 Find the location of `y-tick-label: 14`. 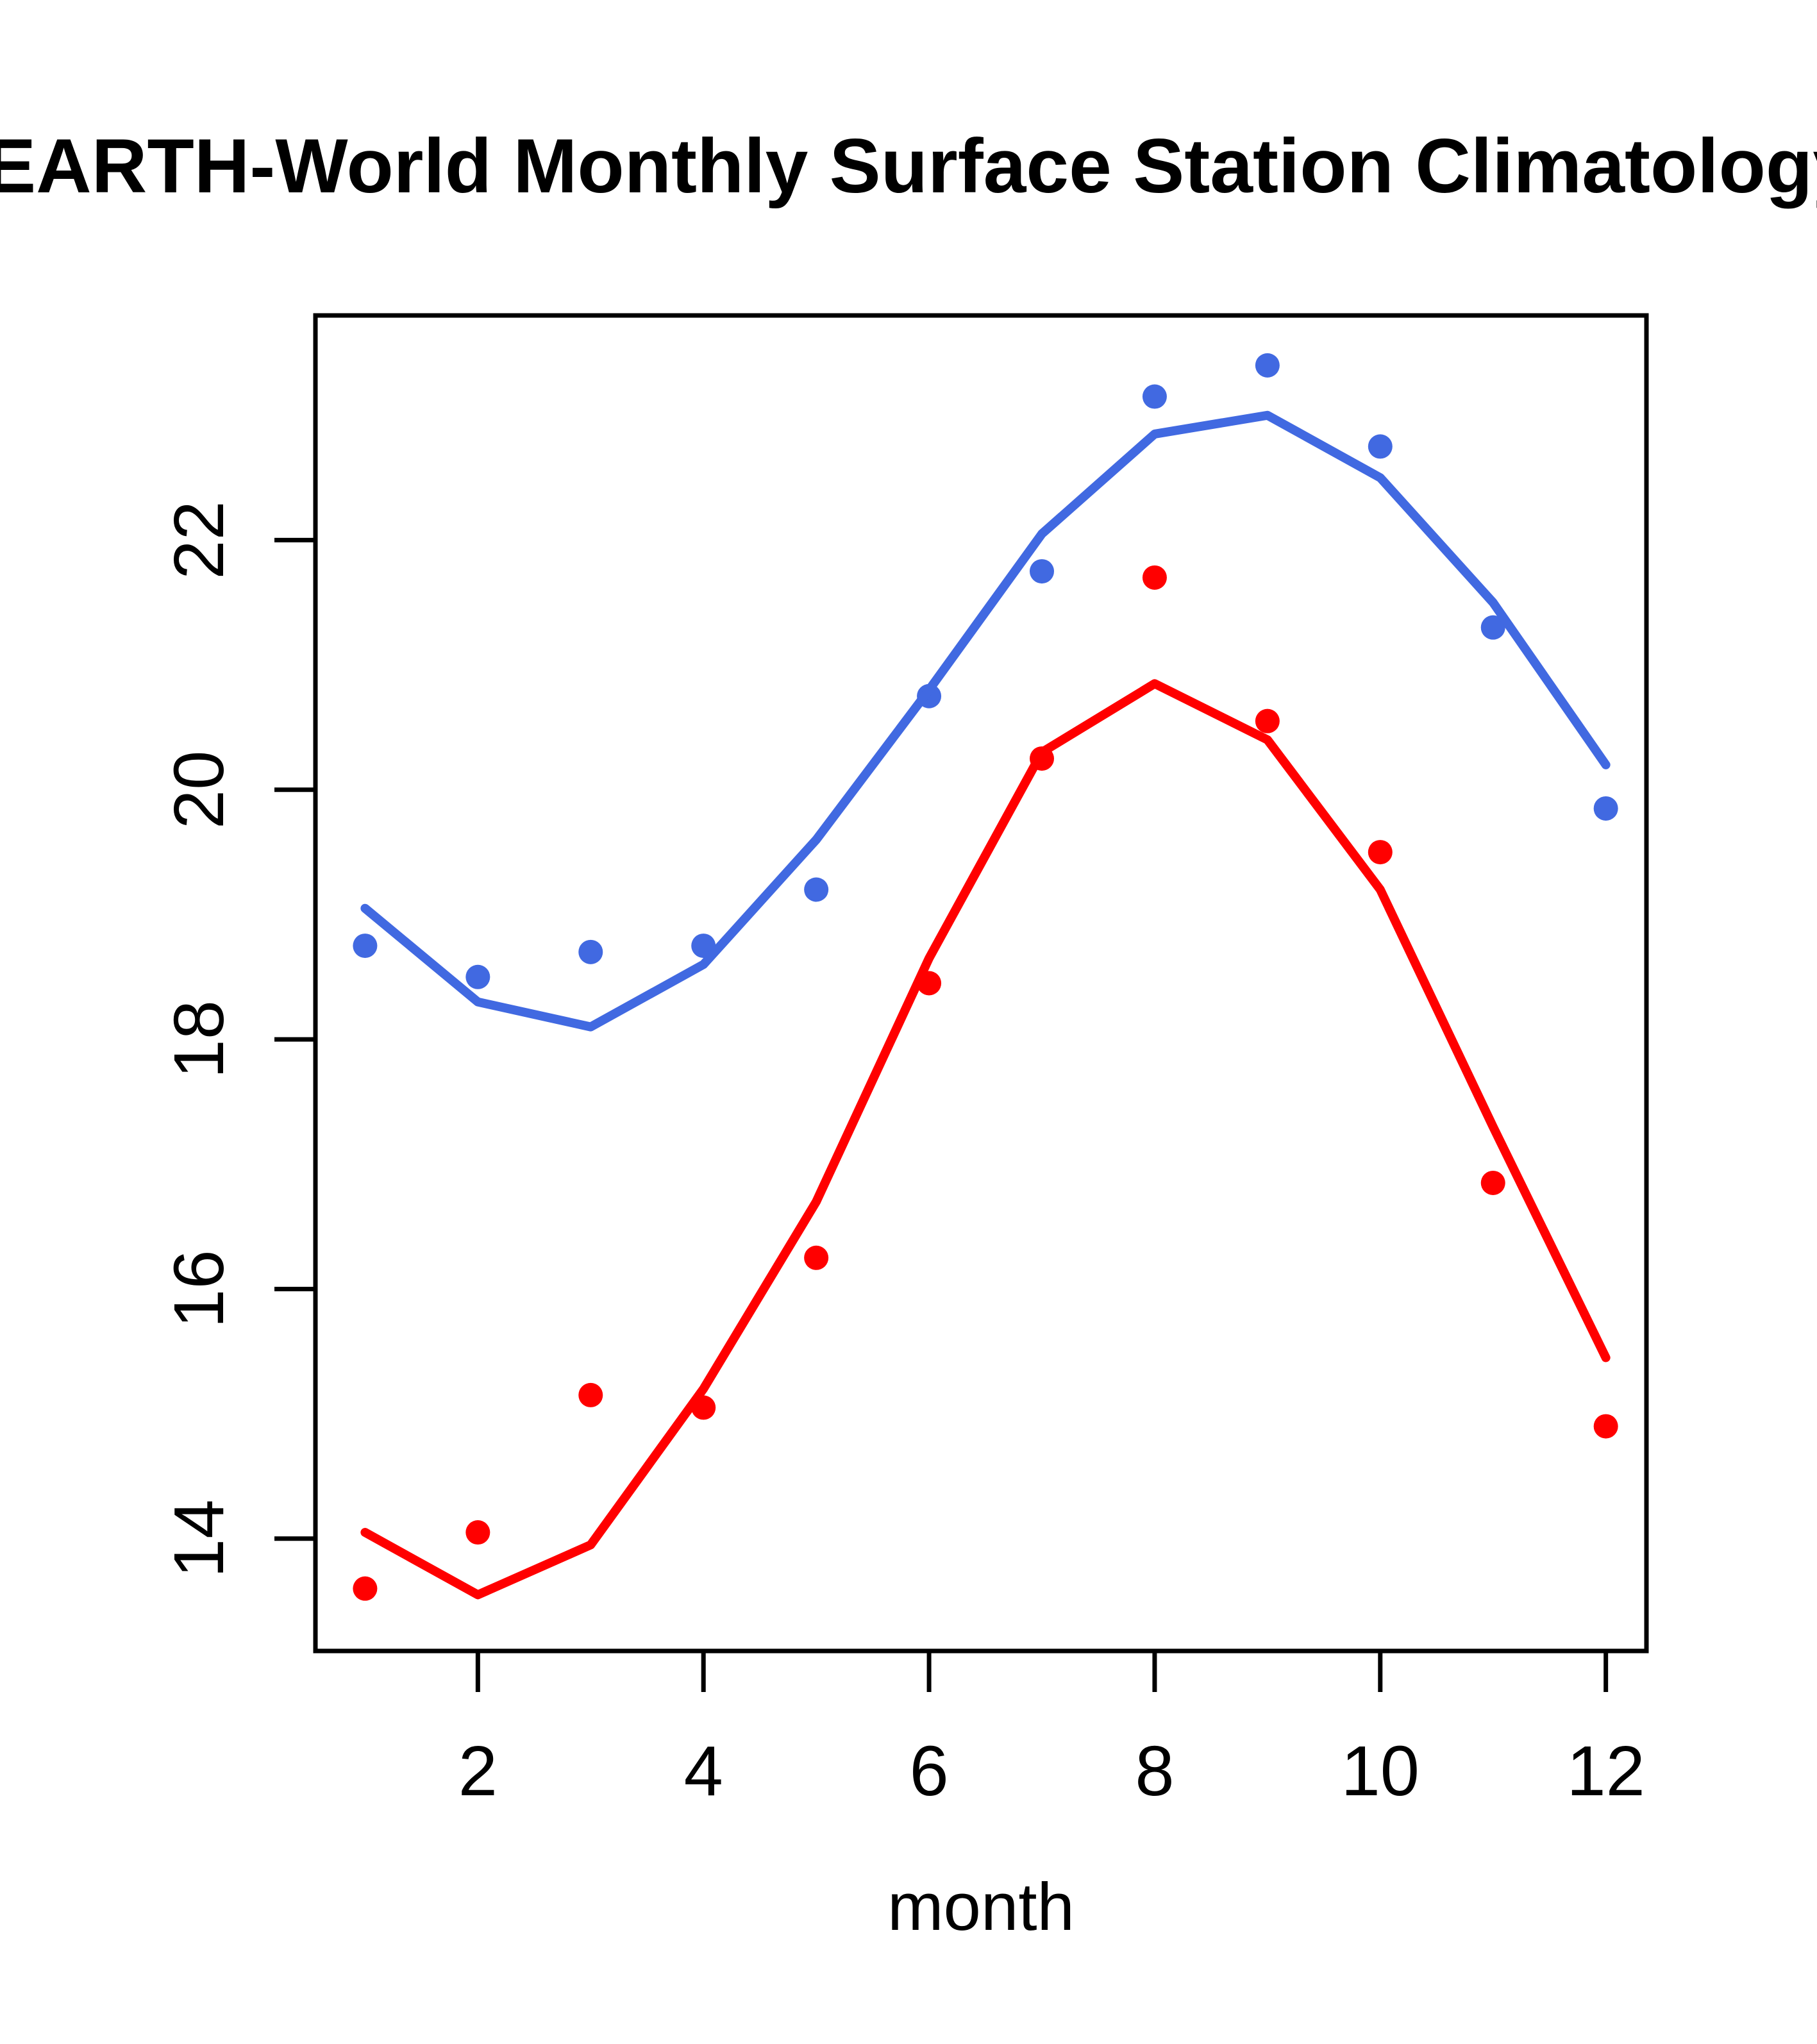

y-tick-label: 14 is located at coordinates (200, 1539).